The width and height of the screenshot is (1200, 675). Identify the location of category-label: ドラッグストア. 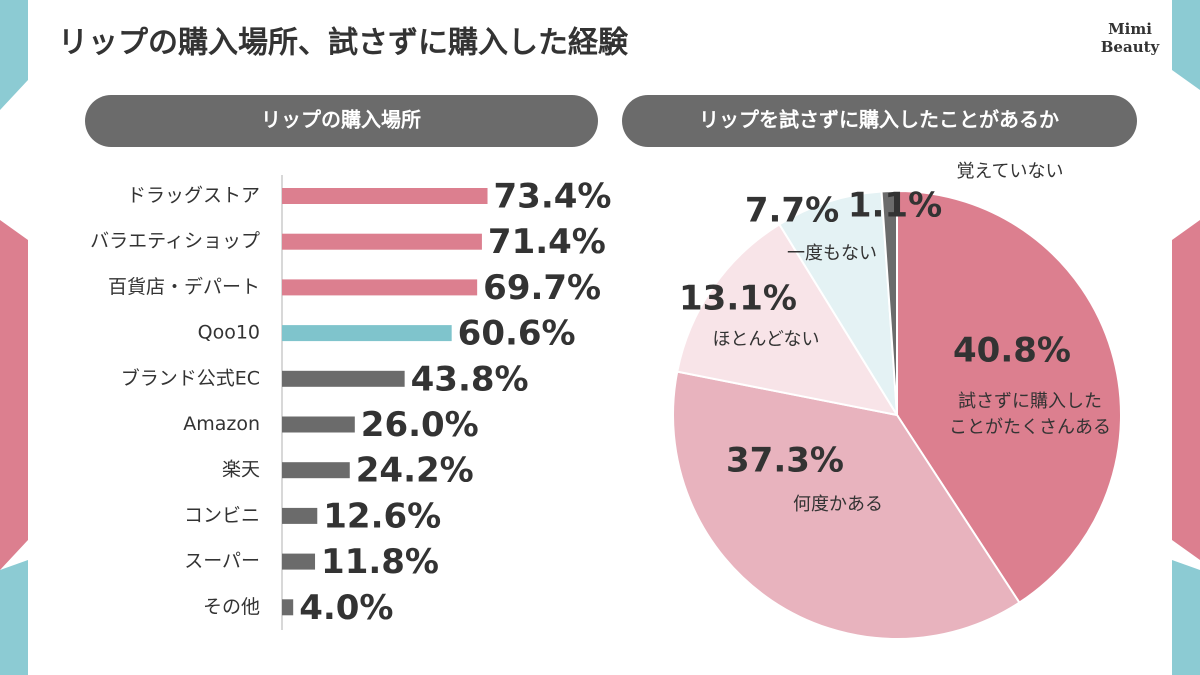
(193, 196).